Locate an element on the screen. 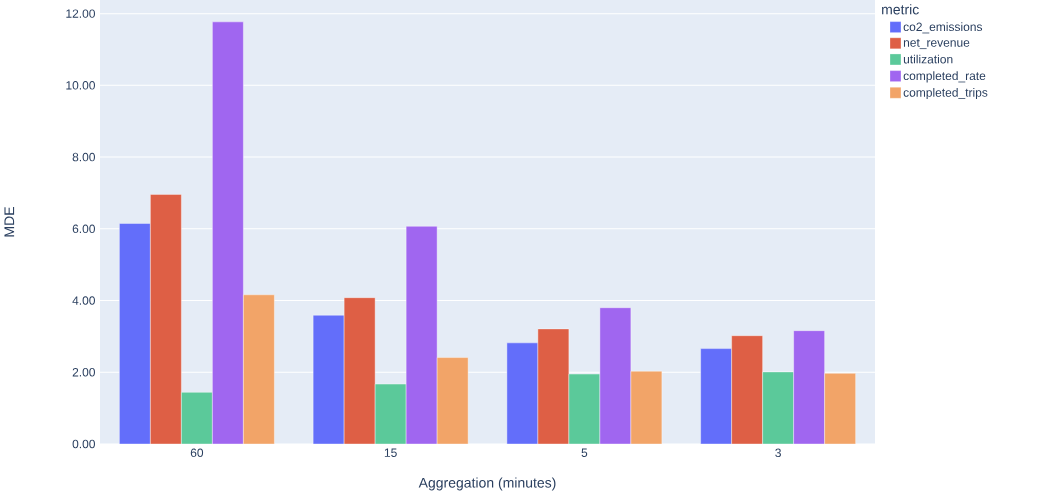 The width and height of the screenshot is (1038, 498). x-tick-label: 60 is located at coordinates (197, 453).